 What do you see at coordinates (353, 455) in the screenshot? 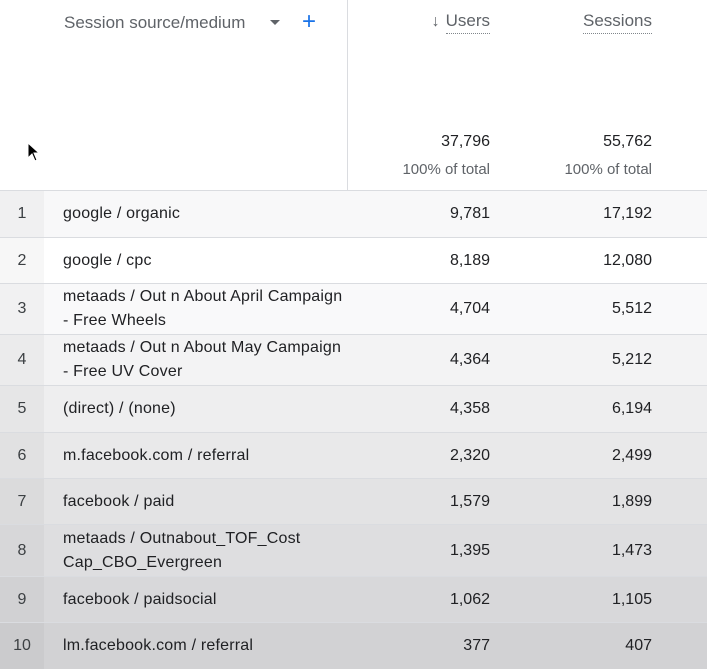
I see `table-row: 6 m.facebook.com / referral 2,320 2,499` at bounding box center [353, 455].